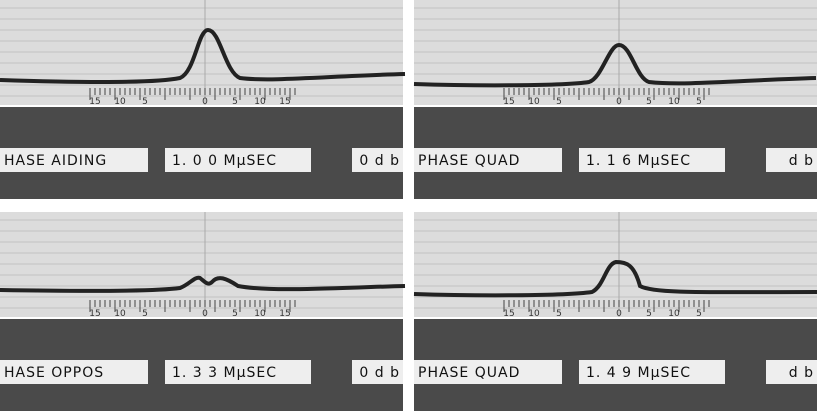 The height and width of the screenshot is (411, 817). What do you see at coordinates (55, 161) in the screenshot?
I see `mode-label: HASE AIDING` at bounding box center [55, 161].